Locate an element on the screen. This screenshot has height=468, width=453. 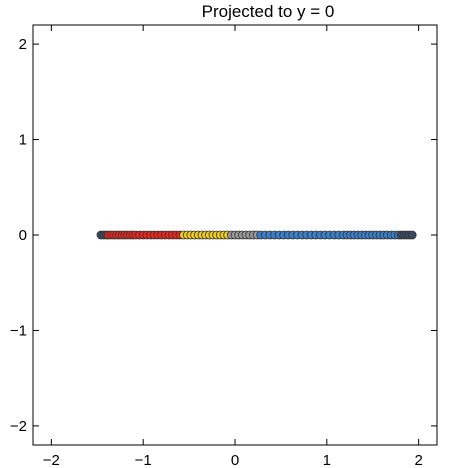
chart-title: Projected to y = 0 is located at coordinates (268, 11).